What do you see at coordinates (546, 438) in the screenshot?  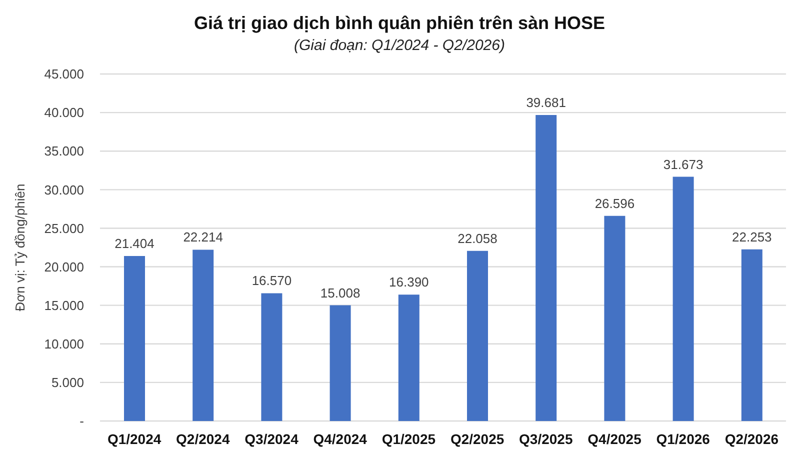 I see `x-tick-label: Q3/2025` at bounding box center [546, 438].